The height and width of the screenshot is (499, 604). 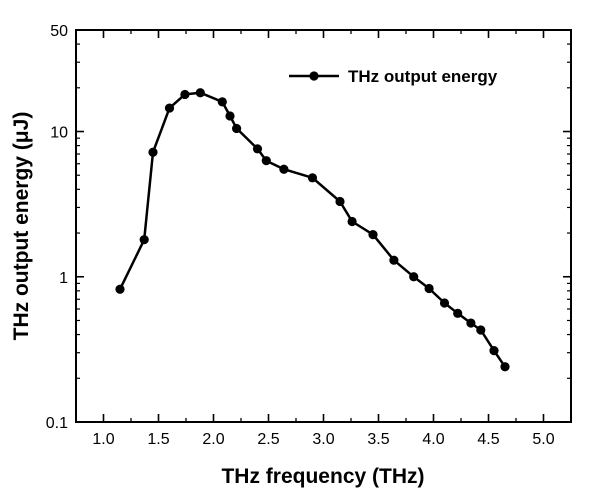 I want to click on x-tick-label: 4.5, so click(x=488, y=439).